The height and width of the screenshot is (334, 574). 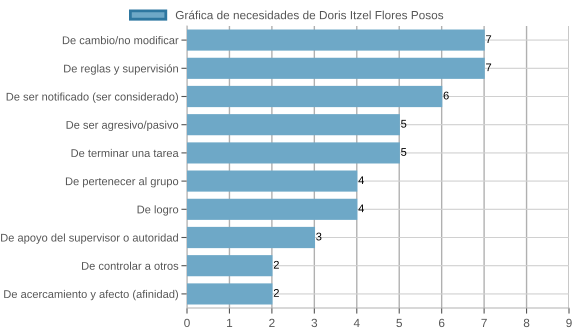 I want to click on y-tick-label: De cambio/no modificar, so click(x=120, y=40).